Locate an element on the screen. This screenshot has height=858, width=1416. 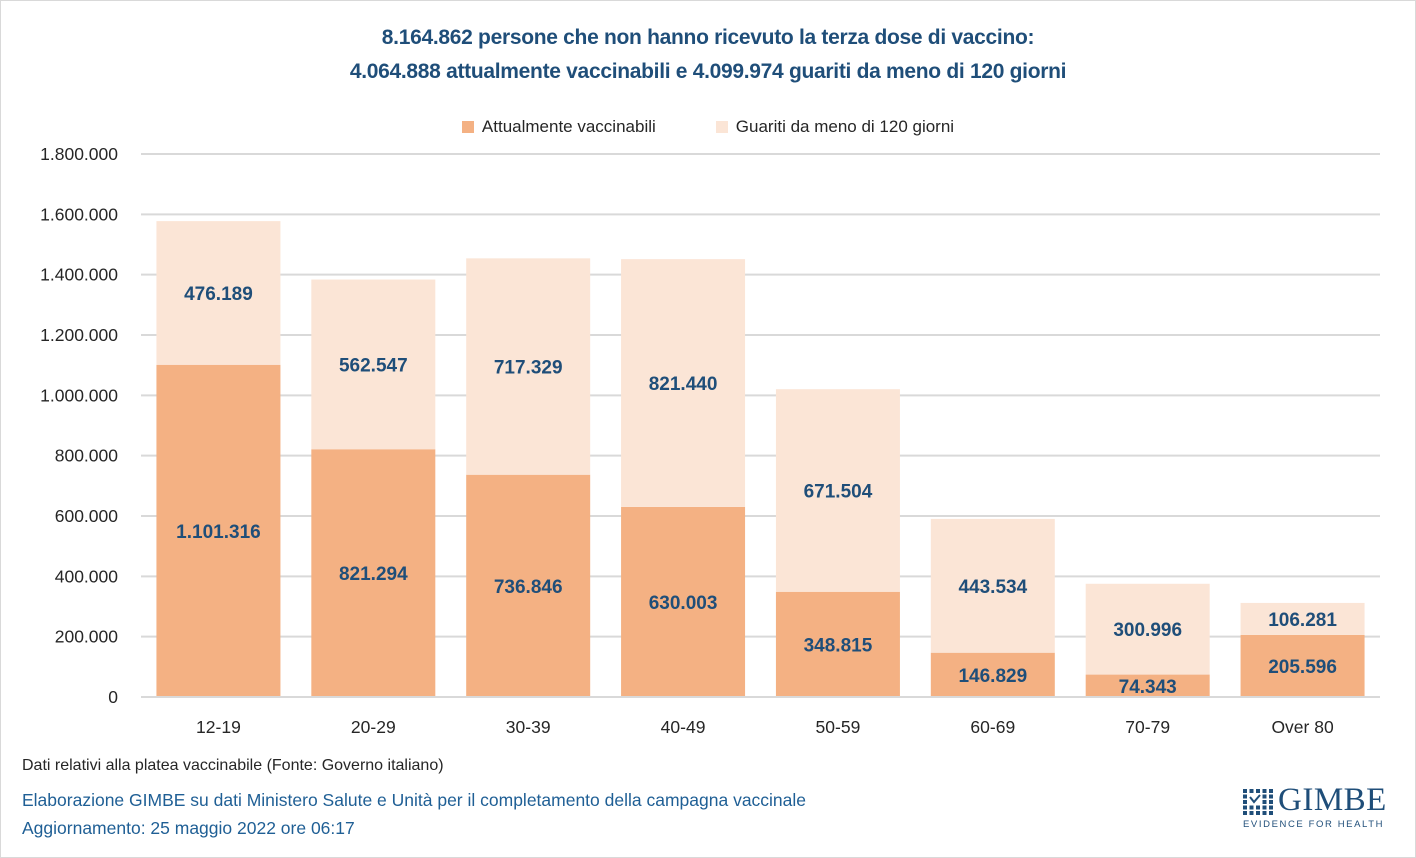
grid-check-icon is located at coordinates (1258, 802).